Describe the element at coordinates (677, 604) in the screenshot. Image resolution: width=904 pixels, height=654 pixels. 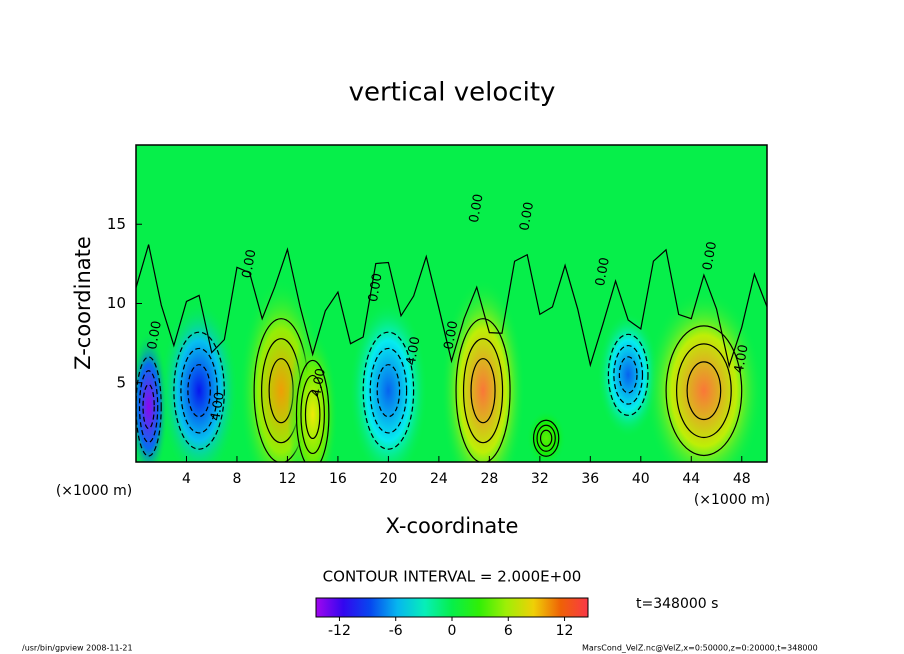
I see `time-label: t=348000 s` at that location.